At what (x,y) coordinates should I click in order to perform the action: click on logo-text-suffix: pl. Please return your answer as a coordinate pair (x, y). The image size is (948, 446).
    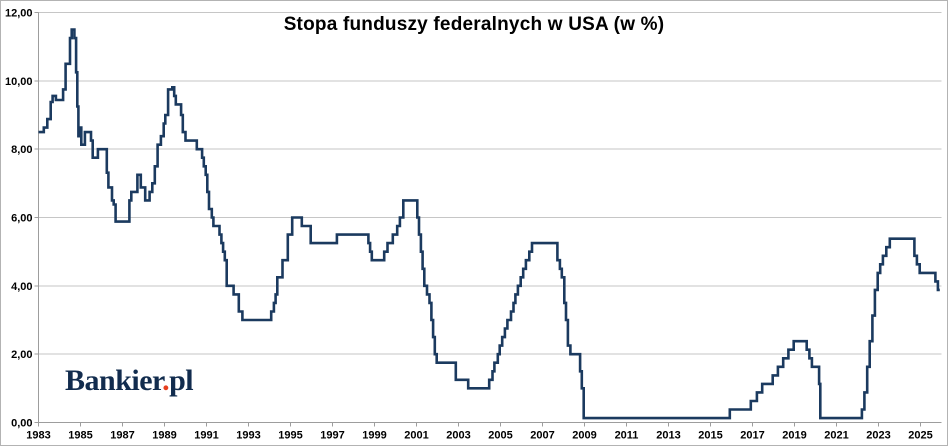
    Looking at the image, I should click on (181, 380).